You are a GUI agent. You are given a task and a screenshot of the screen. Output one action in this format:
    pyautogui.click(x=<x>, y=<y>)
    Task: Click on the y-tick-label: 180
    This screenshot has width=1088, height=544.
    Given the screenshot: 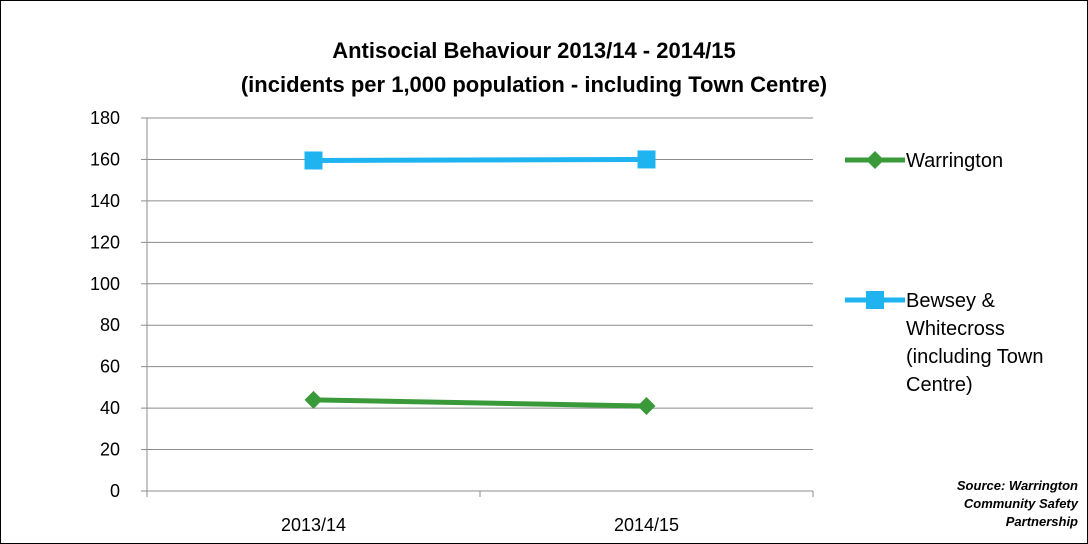 What is the action you would take?
    pyautogui.click(x=105, y=118)
    